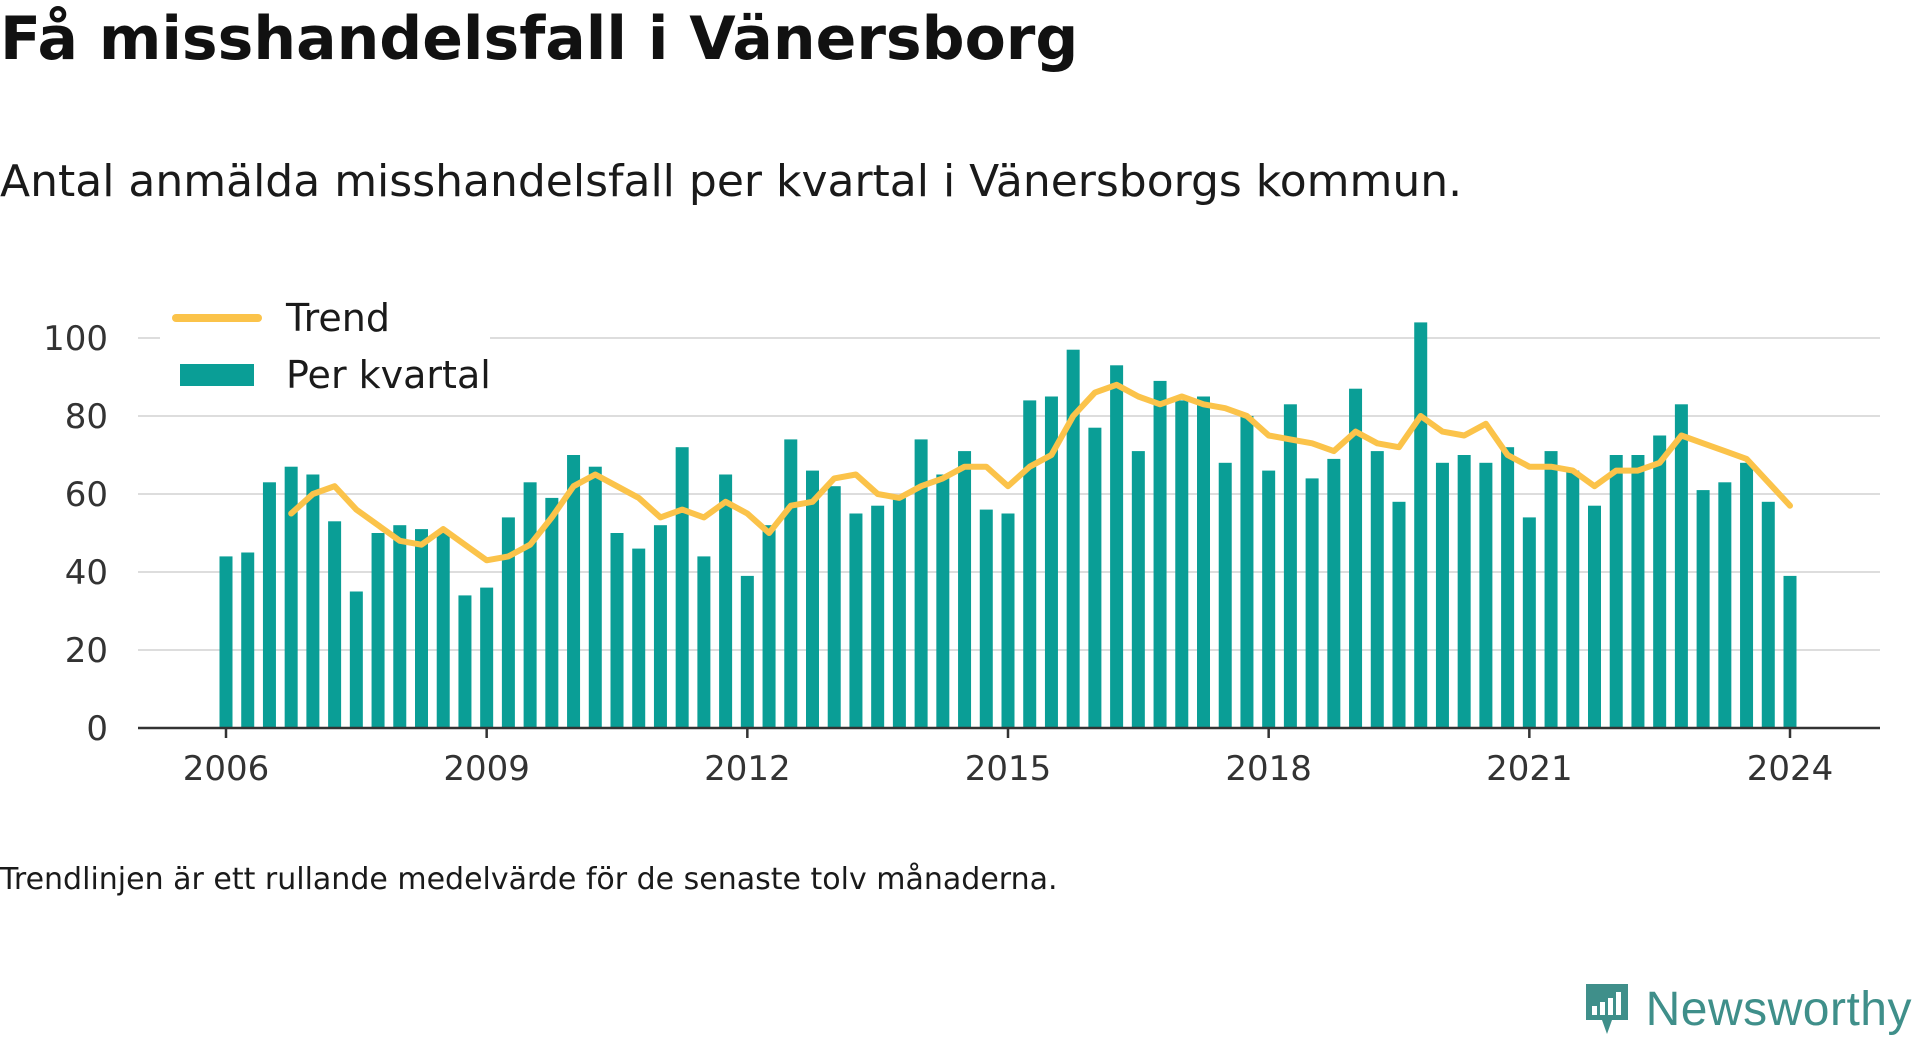  What do you see at coordinates (388, 375) in the screenshot?
I see `legend-bar-label: Per kvartal` at bounding box center [388, 375].